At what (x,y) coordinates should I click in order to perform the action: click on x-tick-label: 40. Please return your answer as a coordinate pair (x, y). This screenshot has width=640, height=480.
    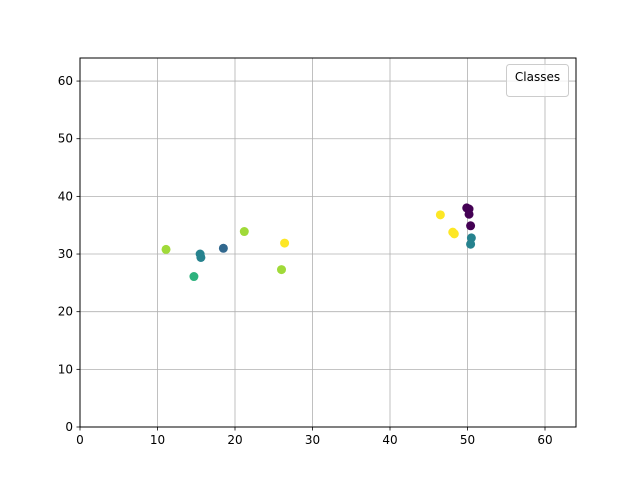
    Looking at the image, I should click on (389, 440).